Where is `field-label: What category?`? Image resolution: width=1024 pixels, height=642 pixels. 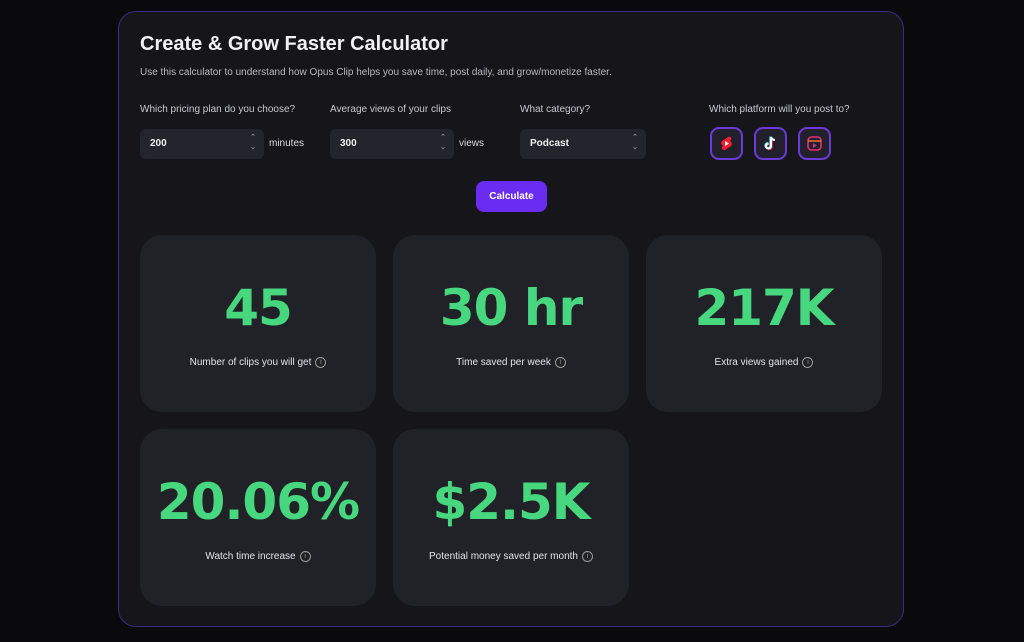
field-label: What category? is located at coordinates (555, 109).